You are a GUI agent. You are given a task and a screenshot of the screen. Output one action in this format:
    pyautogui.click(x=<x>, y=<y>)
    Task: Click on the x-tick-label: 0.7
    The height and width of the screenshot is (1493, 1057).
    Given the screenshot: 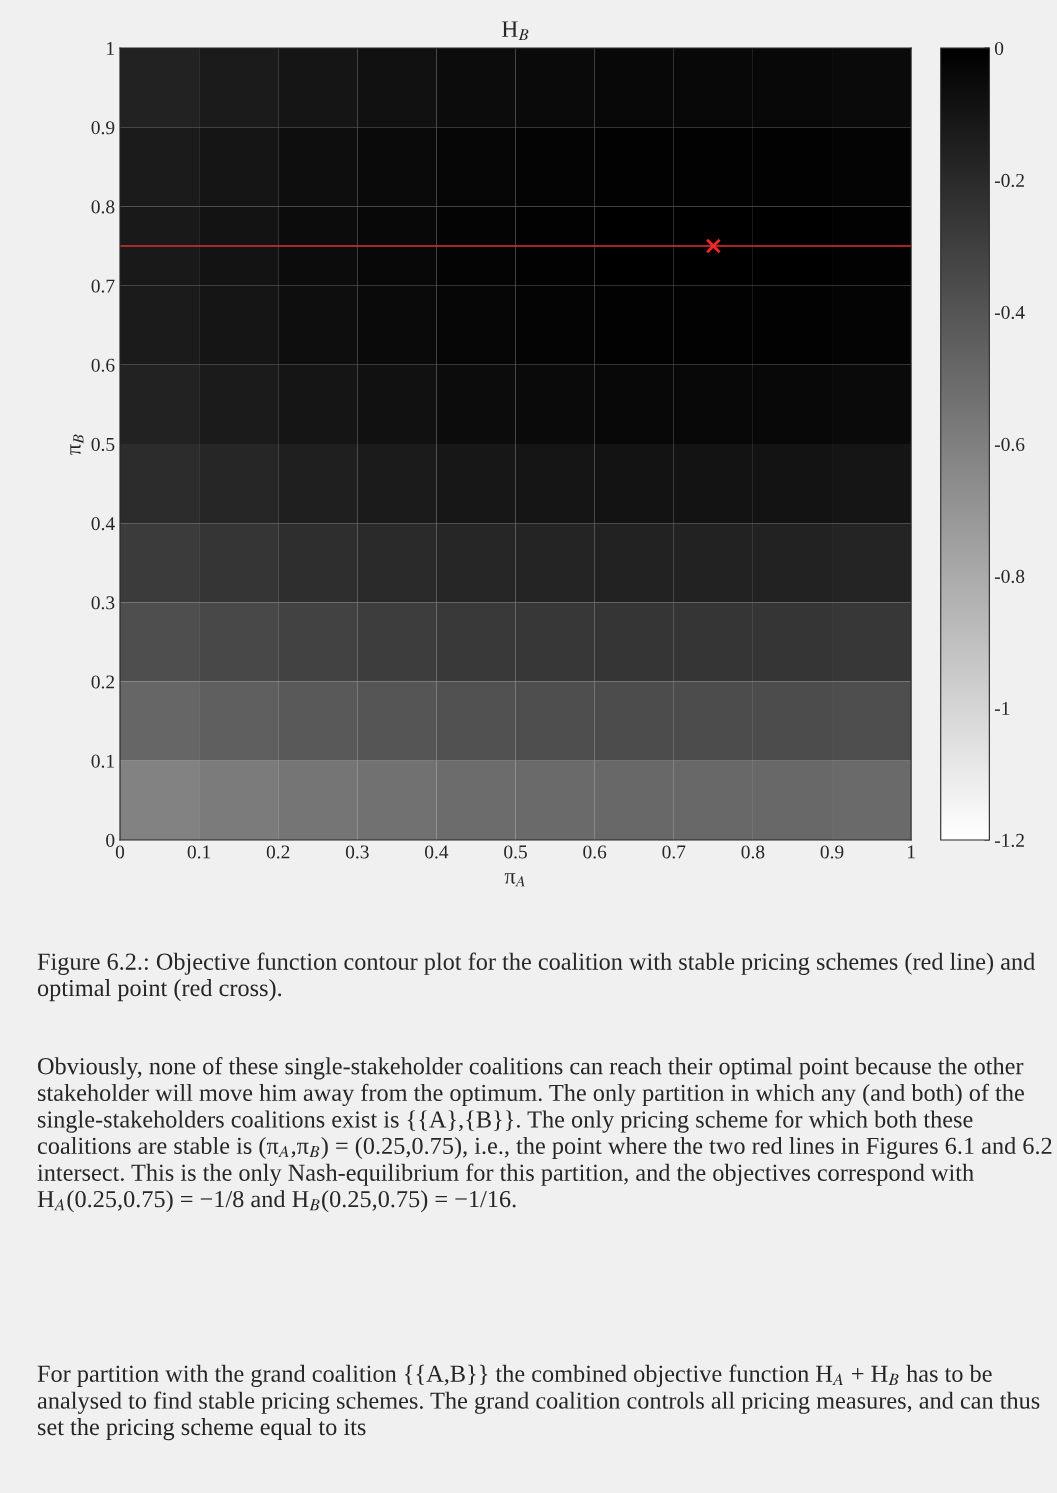 What is the action you would take?
    pyautogui.click(x=674, y=852)
    